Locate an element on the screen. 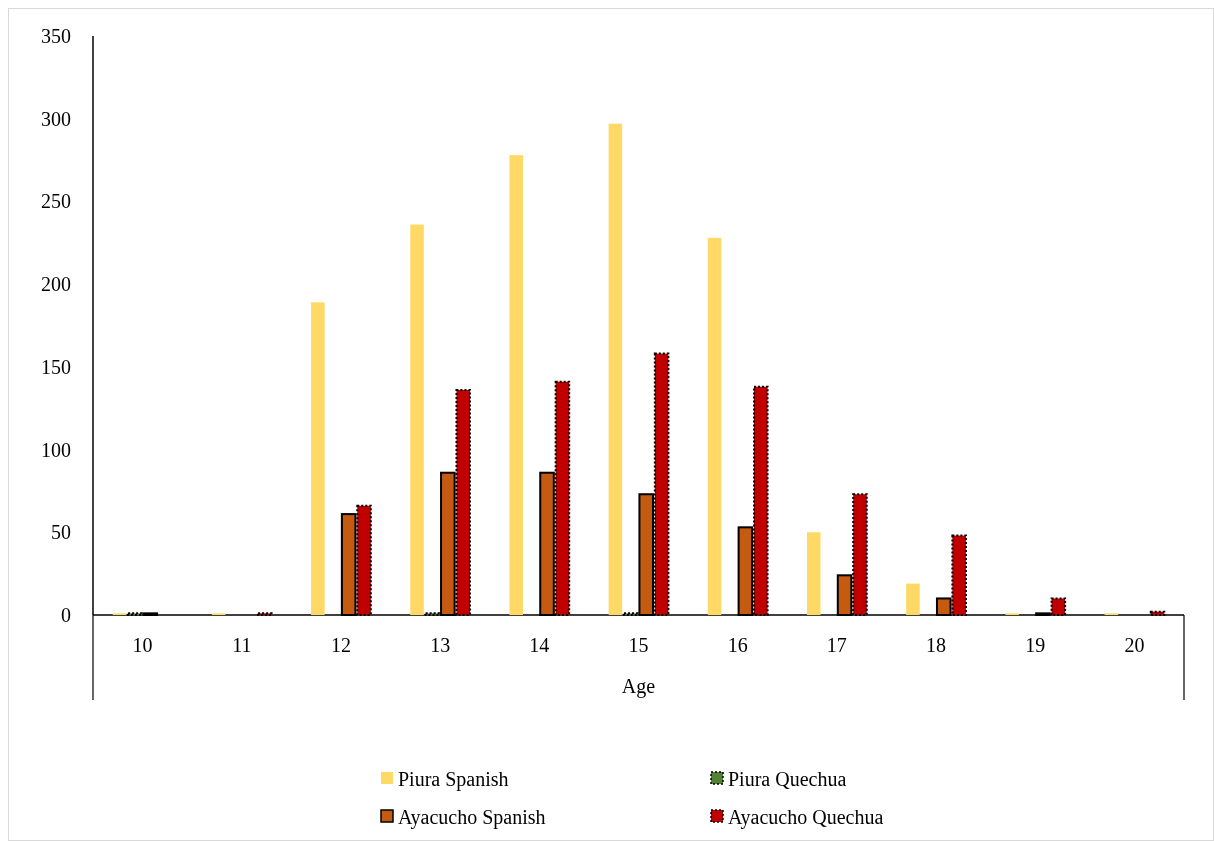 This screenshot has width=1214, height=841. legend-label: Ayacucho Quechua is located at coordinates (806, 817).